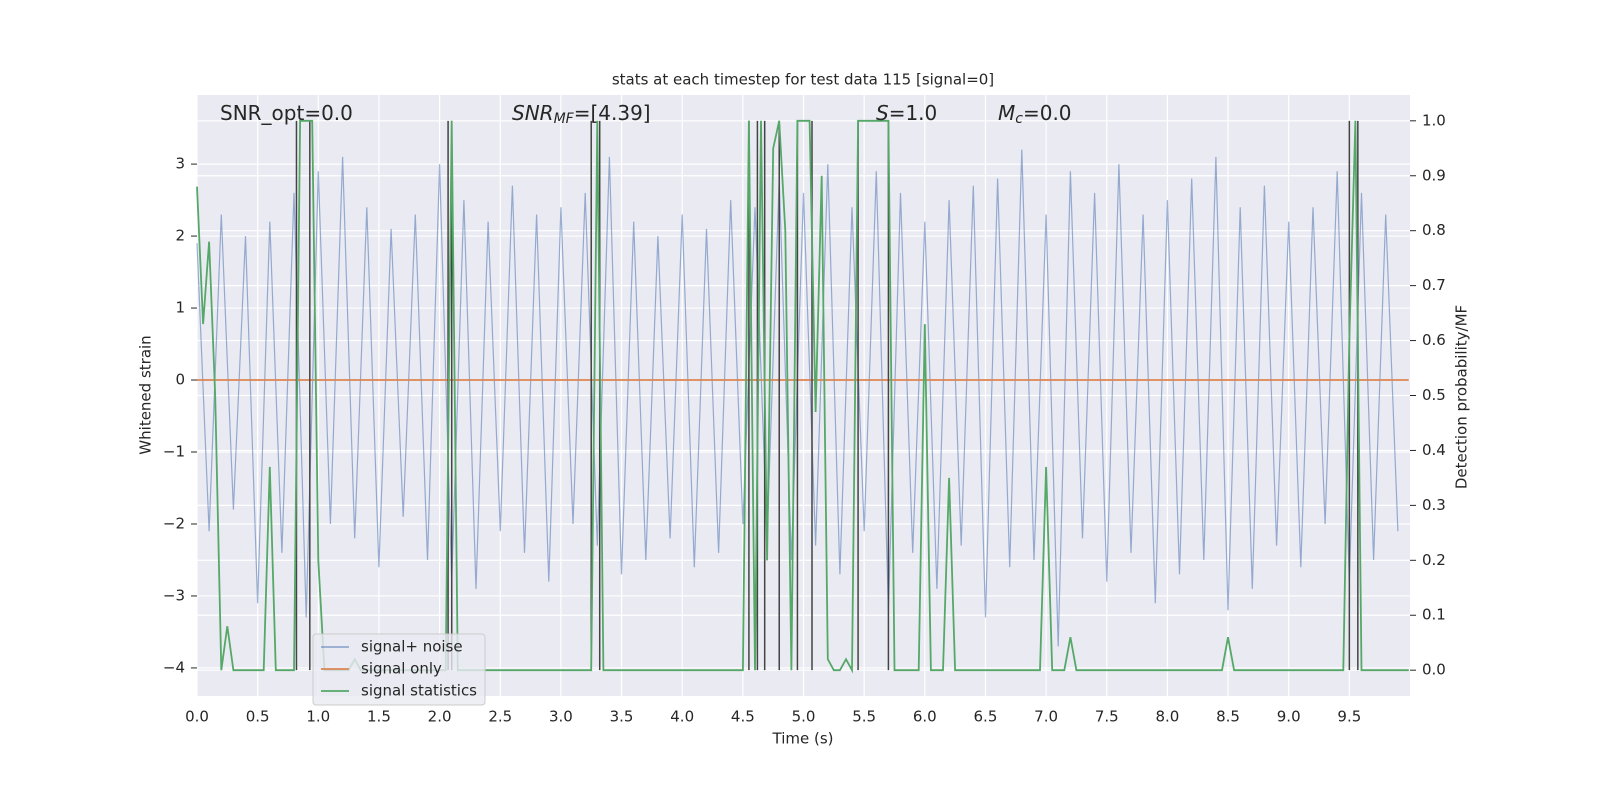 The width and height of the screenshot is (1600, 800). Describe the element at coordinates (180, 380) in the screenshot. I see `y-tick-label: 0` at that location.